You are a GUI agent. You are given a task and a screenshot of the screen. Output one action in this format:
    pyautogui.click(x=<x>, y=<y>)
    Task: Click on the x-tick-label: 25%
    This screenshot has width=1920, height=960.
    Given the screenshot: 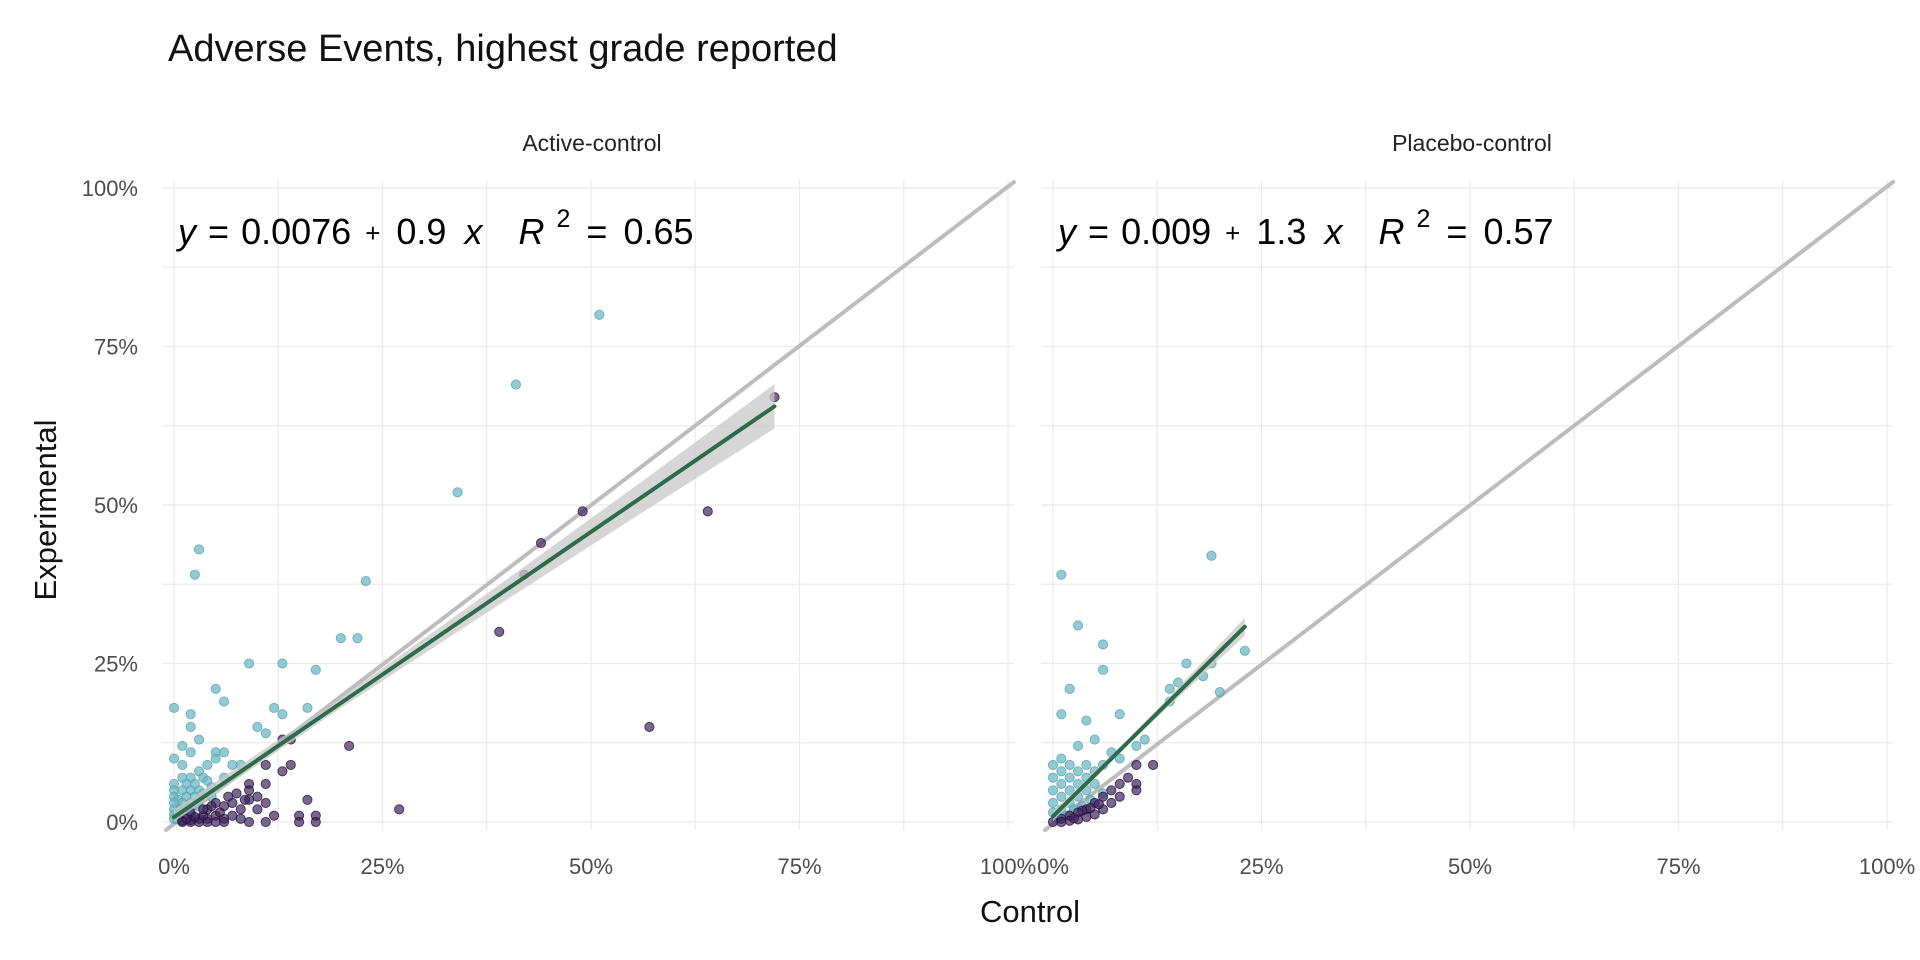 What is the action you would take?
    pyautogui.click(x=382, y=866)
    